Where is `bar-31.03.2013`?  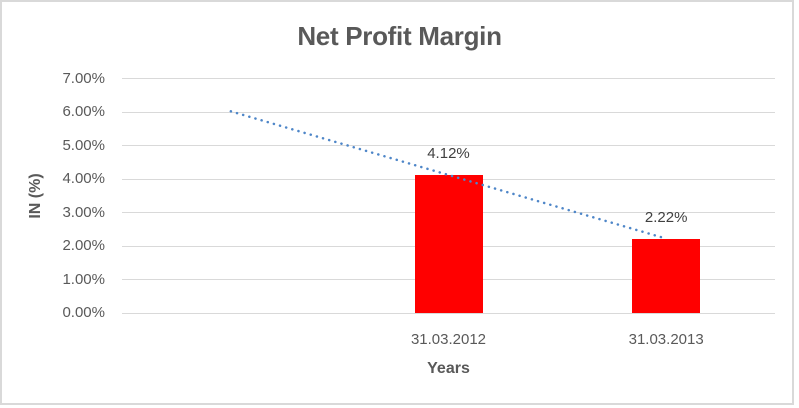
bar-31.03.2013 is located at coordinates (666, 275).